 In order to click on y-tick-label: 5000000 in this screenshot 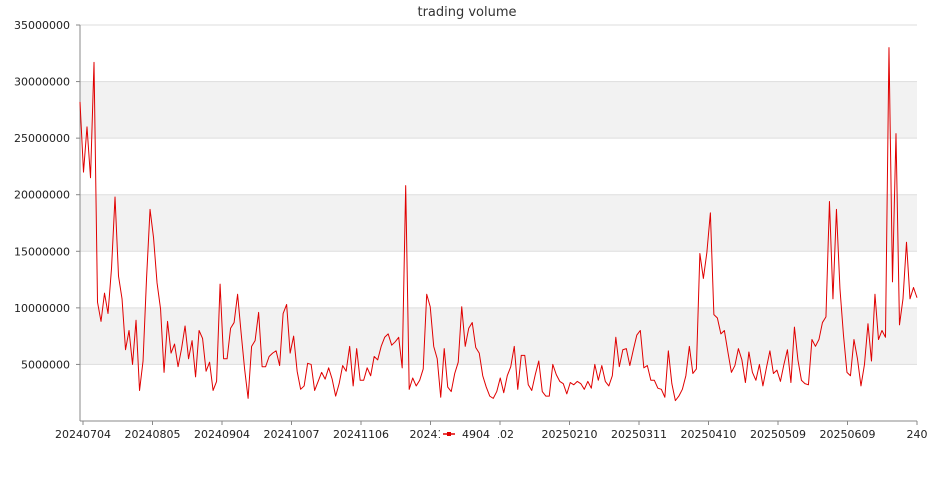, I will do `click(45, 364)`.